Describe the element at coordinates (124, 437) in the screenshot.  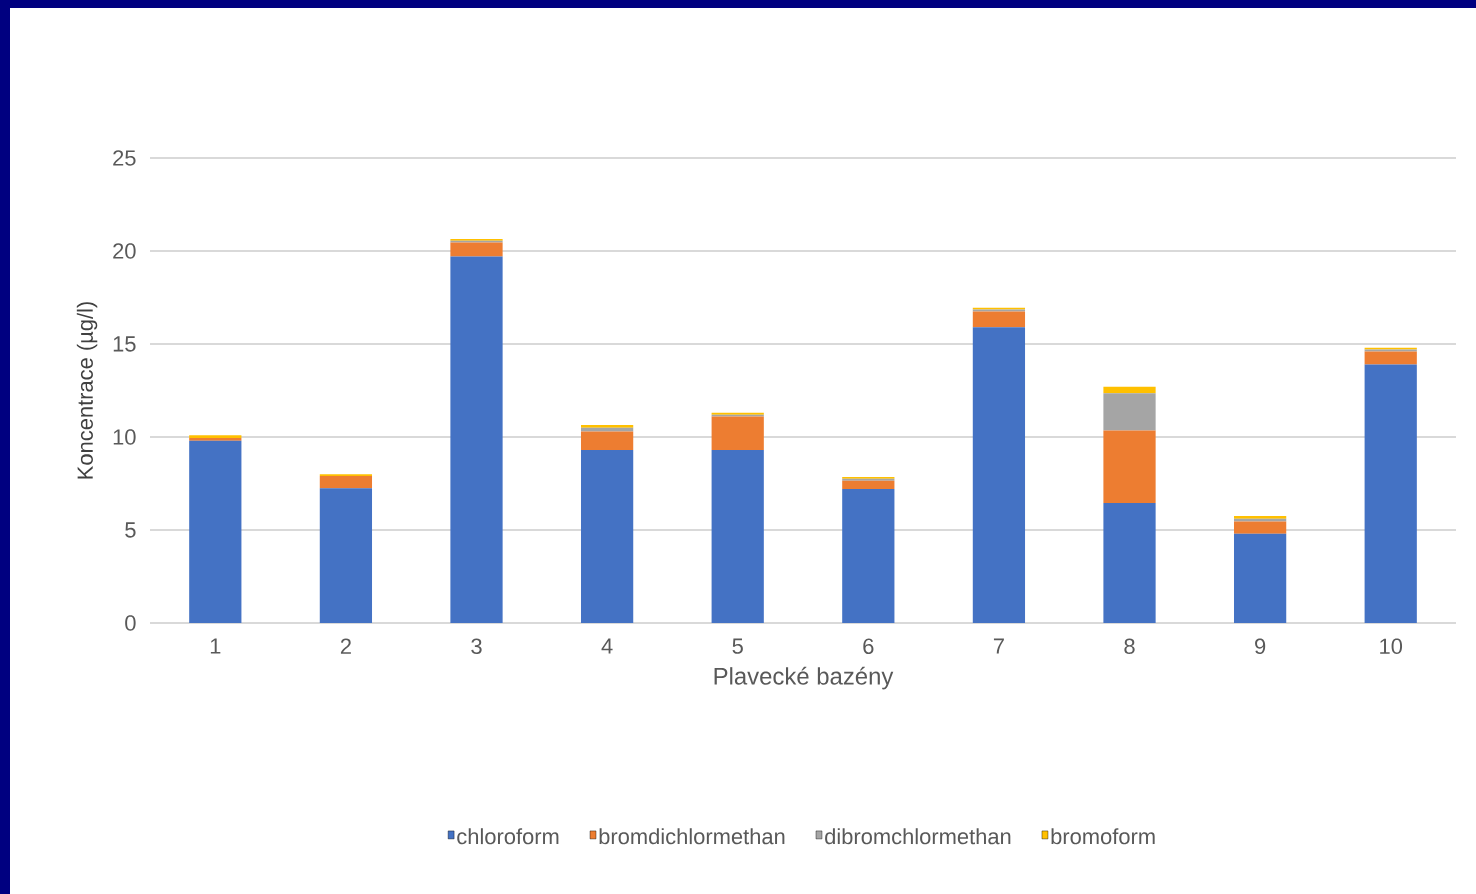
I see `y-tick-label: 10` at that location.